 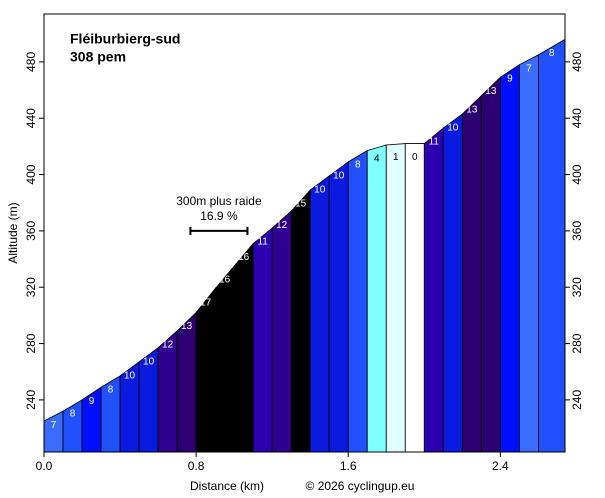 What do you see at coordinates (577, 400) in the screenshot?
I see `y-tick-label-right: 240` at bounding box center [577, 400].